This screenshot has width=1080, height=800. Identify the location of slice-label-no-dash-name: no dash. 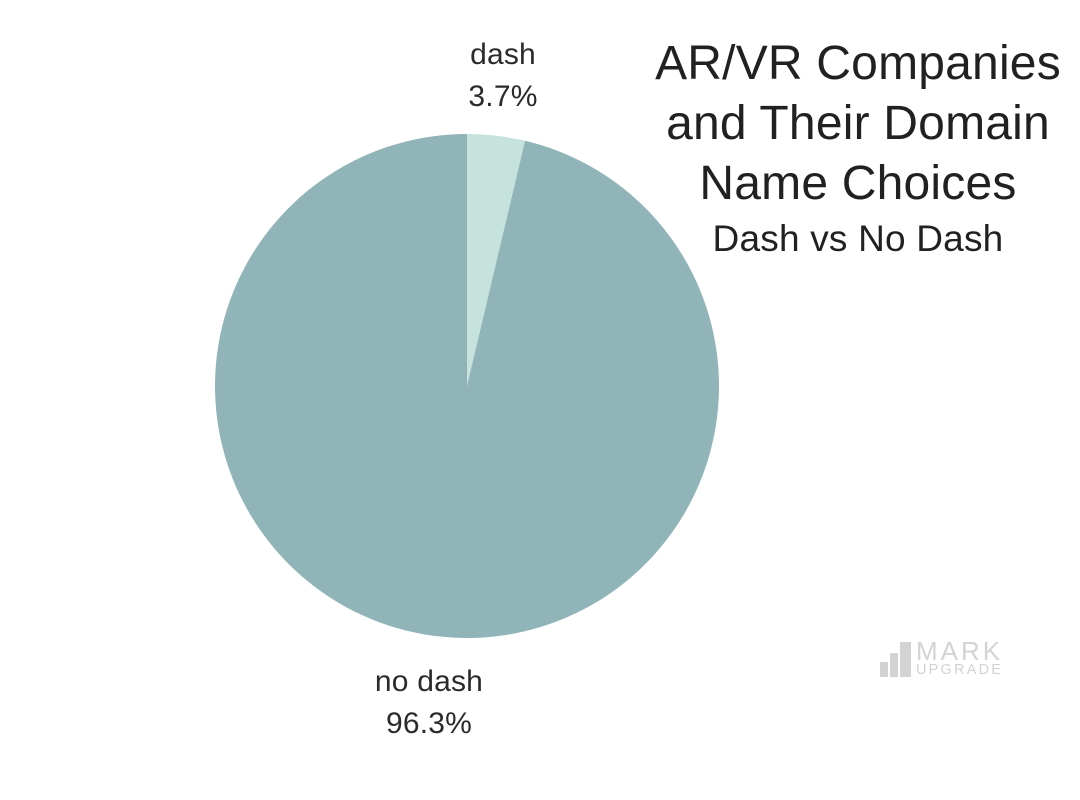
(429, 681).